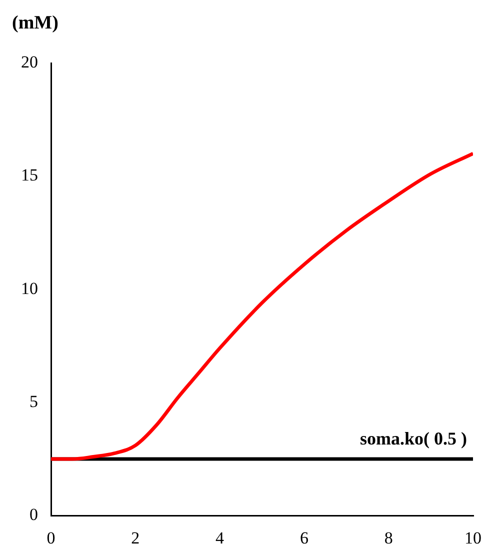 The width and height of the screenshot is (493, 560). Describe the element at coordinates (34, 401) in the screenshot. I see `y-tick-label: 5` at that location.